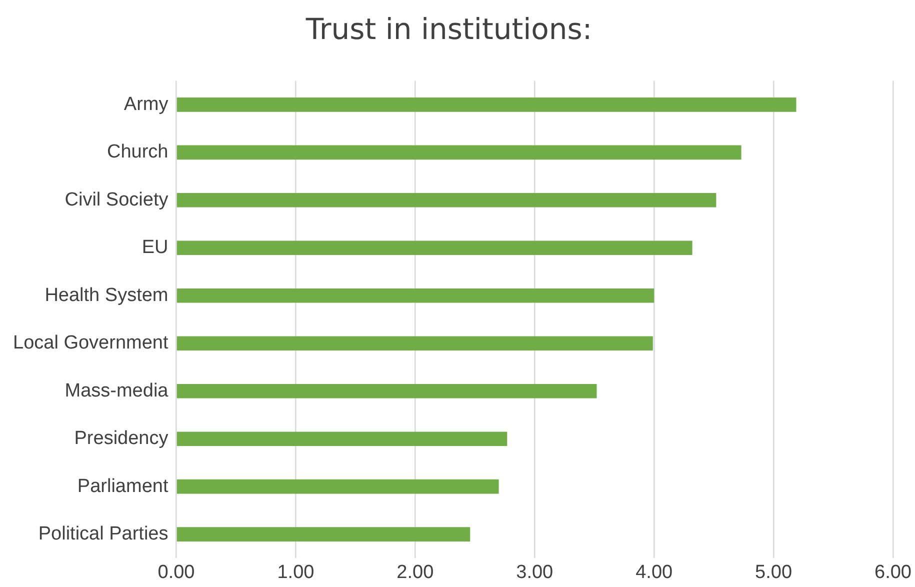 The height and width of the screenshot is (587, 915). I want to click on chart-title: Trust in institutions:, so click(448, 29).